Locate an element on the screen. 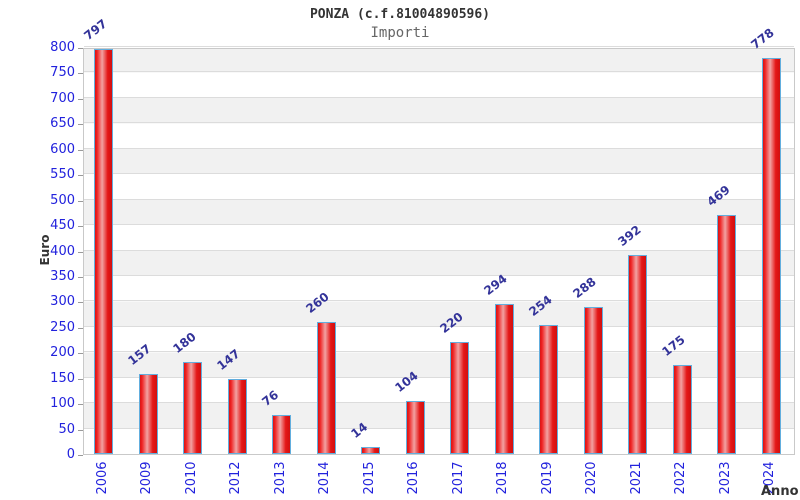  chart-subtitle: Importi is located at coordinates (400, 33).